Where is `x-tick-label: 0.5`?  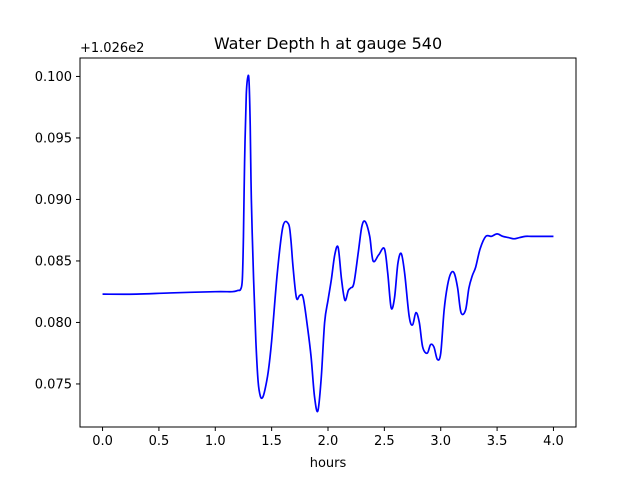 x-tick-label: 0.5 is located at coordinates (159, 441).